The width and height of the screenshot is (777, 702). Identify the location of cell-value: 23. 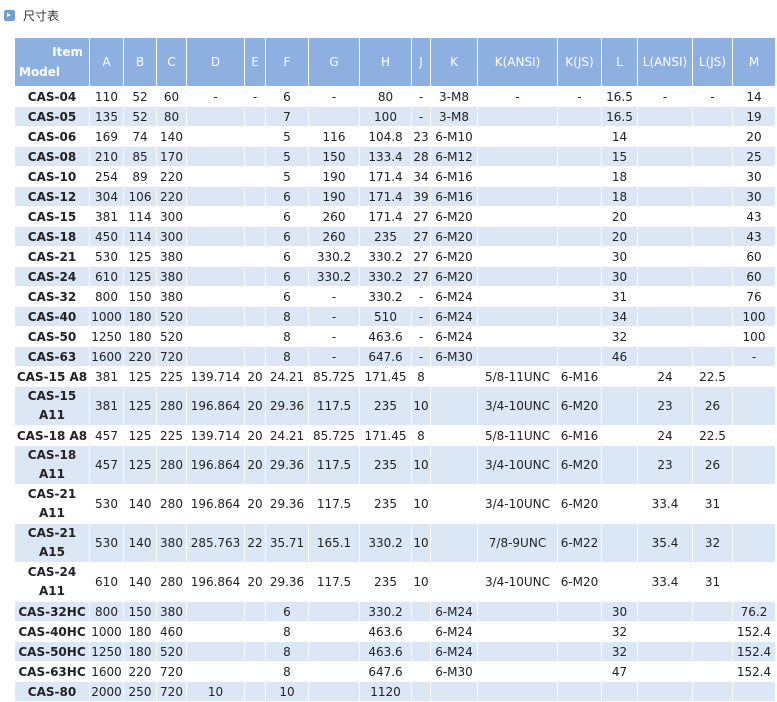
(665, 406).